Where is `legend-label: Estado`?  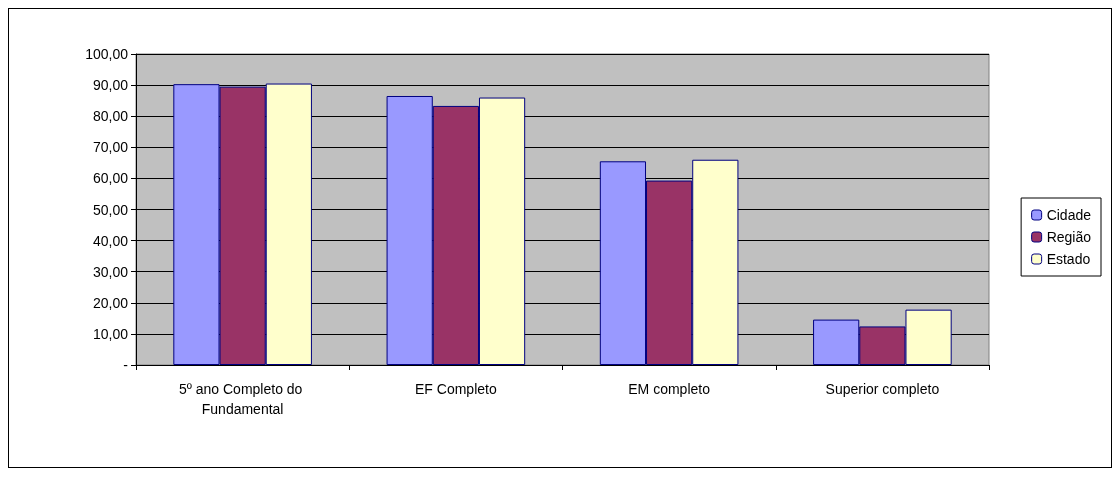 legend-label: Estado is located at coordinates (1068, 259).